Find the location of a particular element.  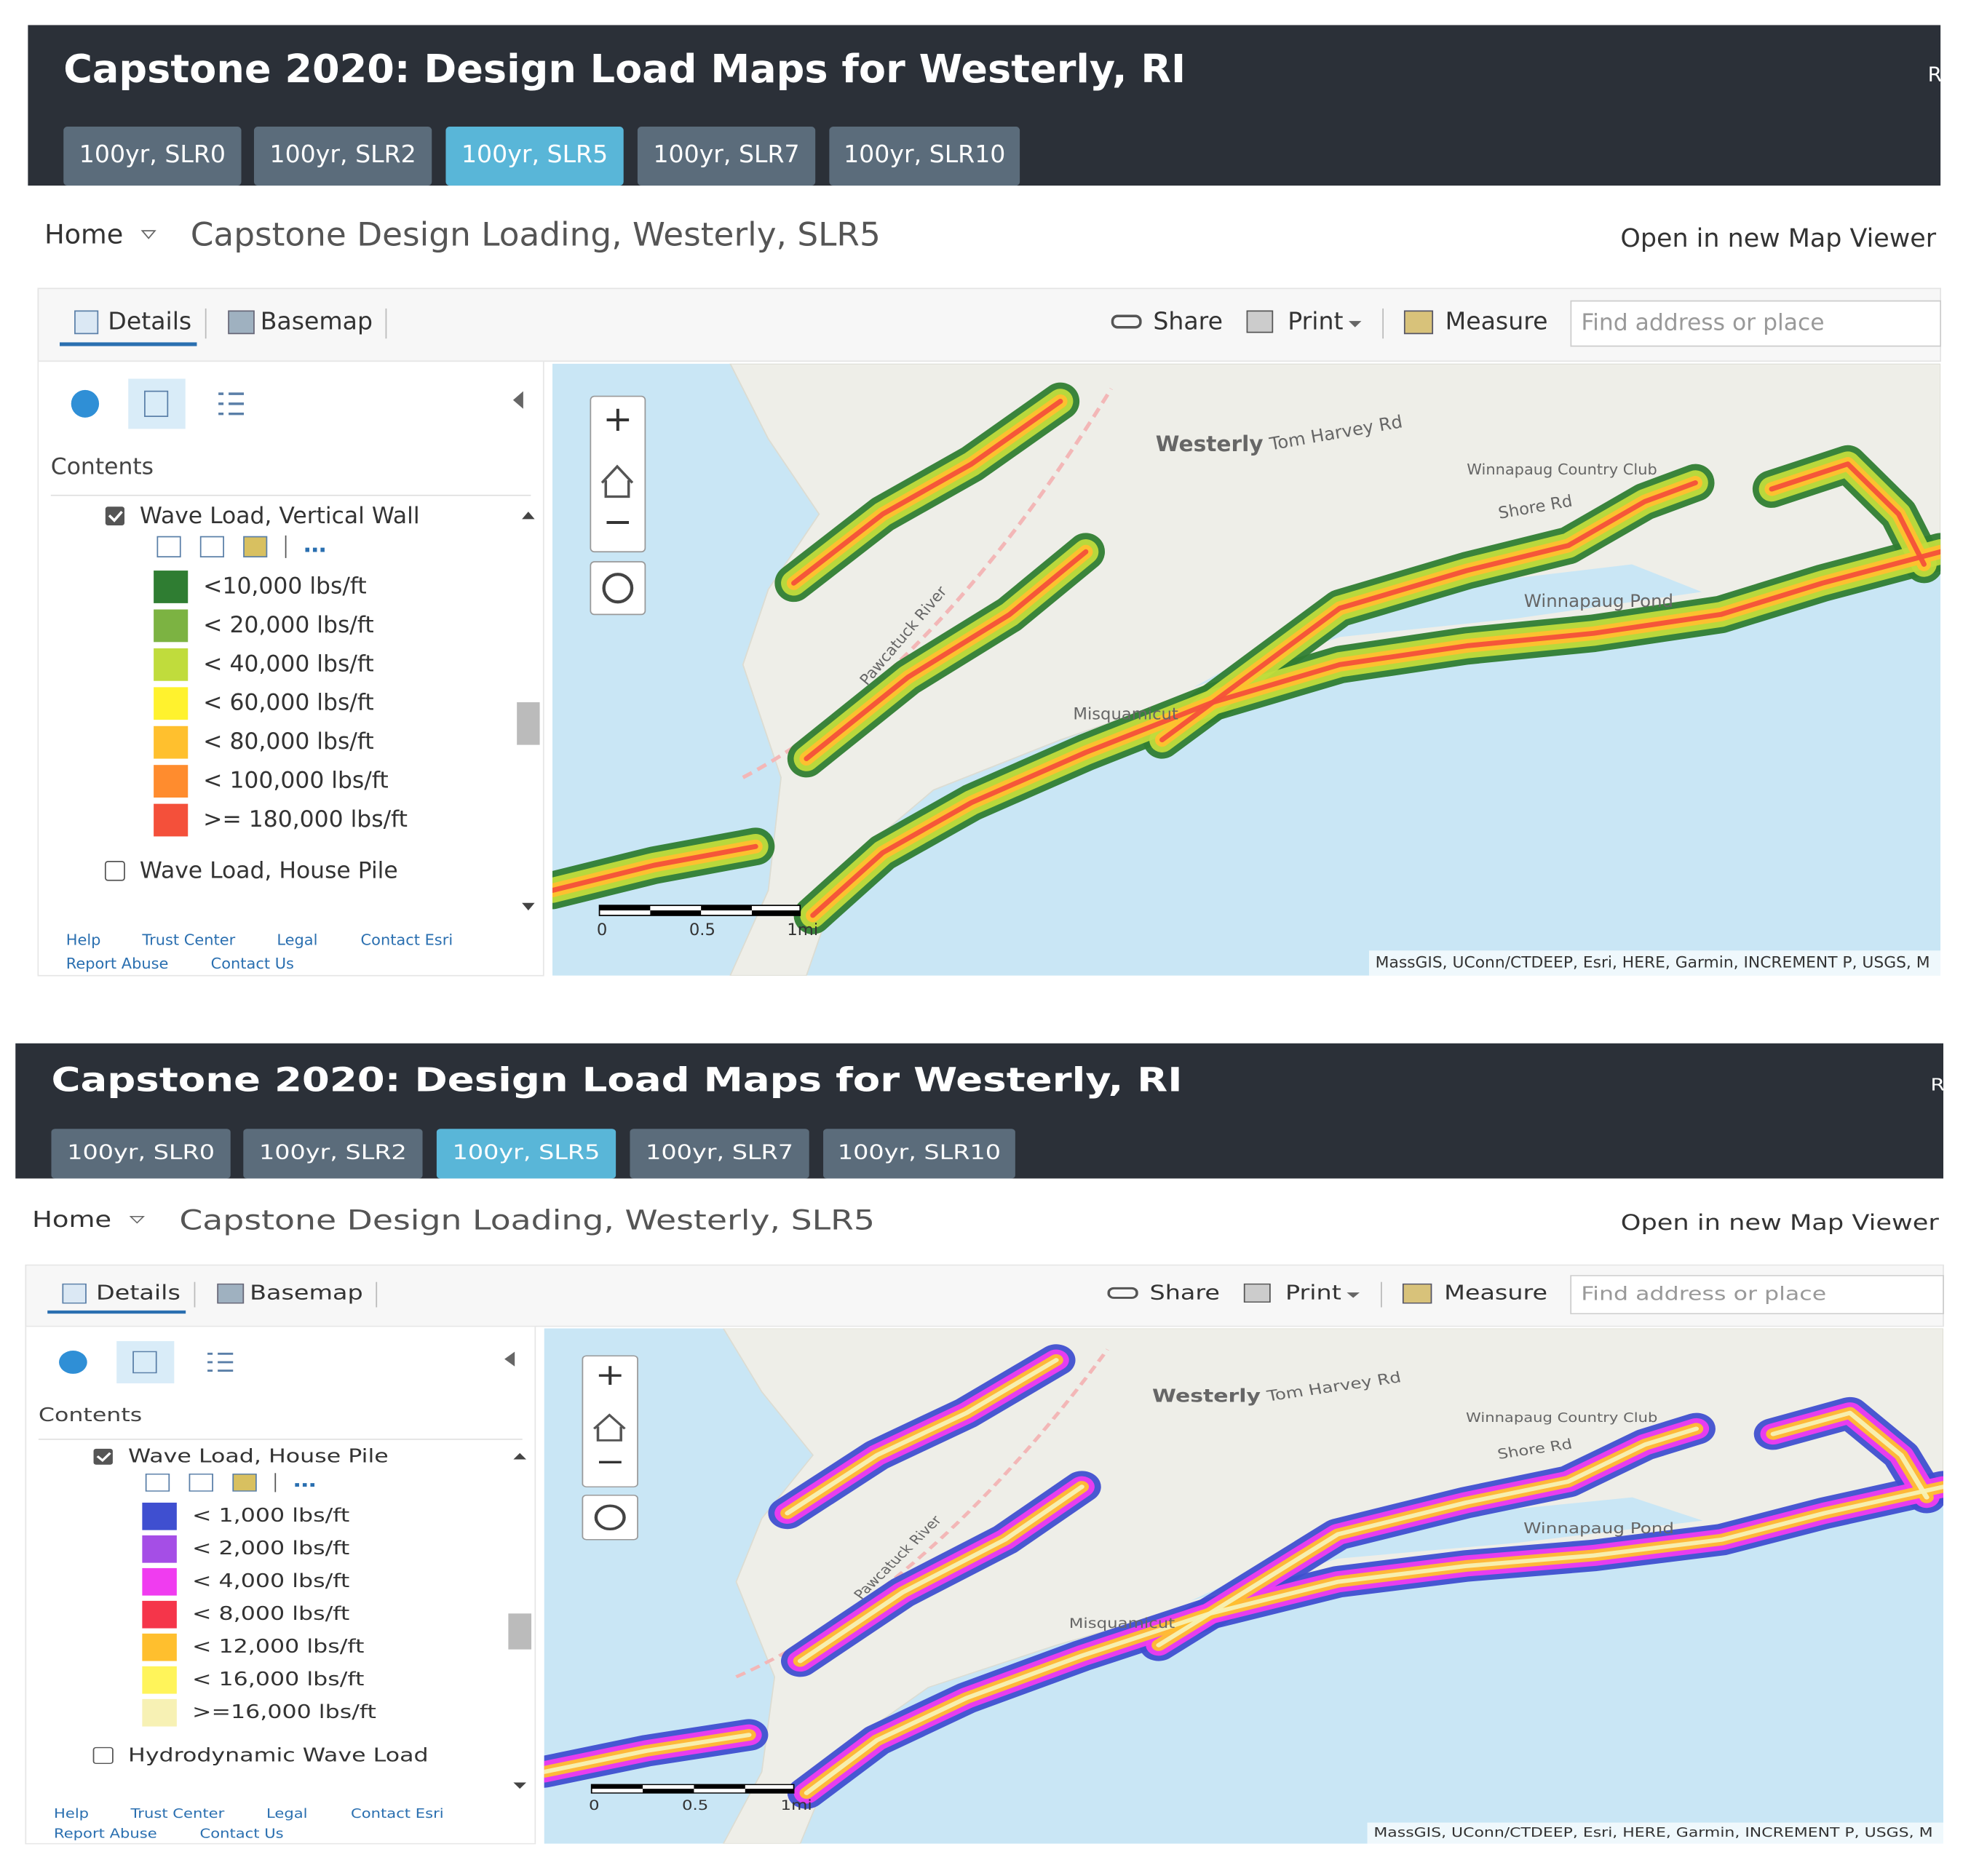

legend-label: < 16,000 lbs/ft is located at coordinates (278, 1679).